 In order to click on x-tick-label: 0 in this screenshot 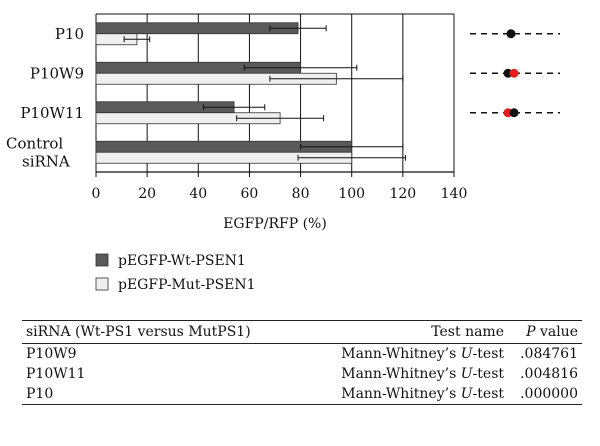, I will do `click(96, 194)`.